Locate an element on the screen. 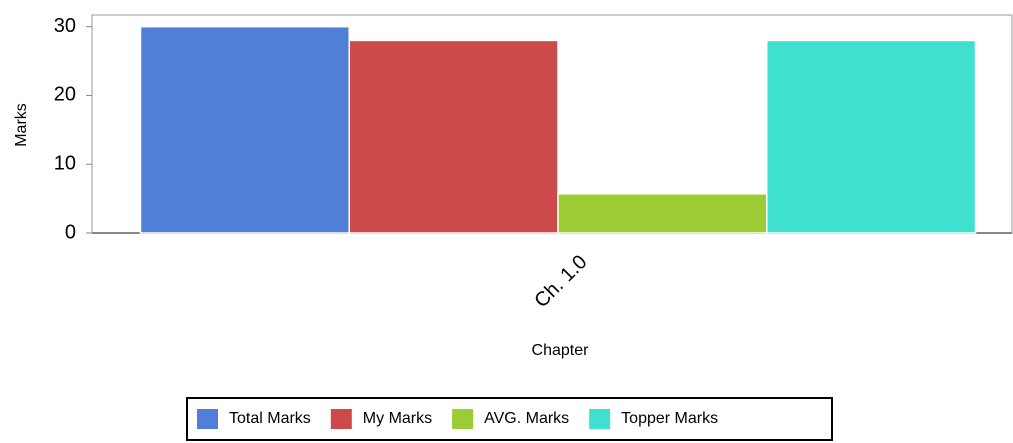 This screenshot has height=443, width=1013. legend-label: Topper Marks is located at coordinates (669, 418).